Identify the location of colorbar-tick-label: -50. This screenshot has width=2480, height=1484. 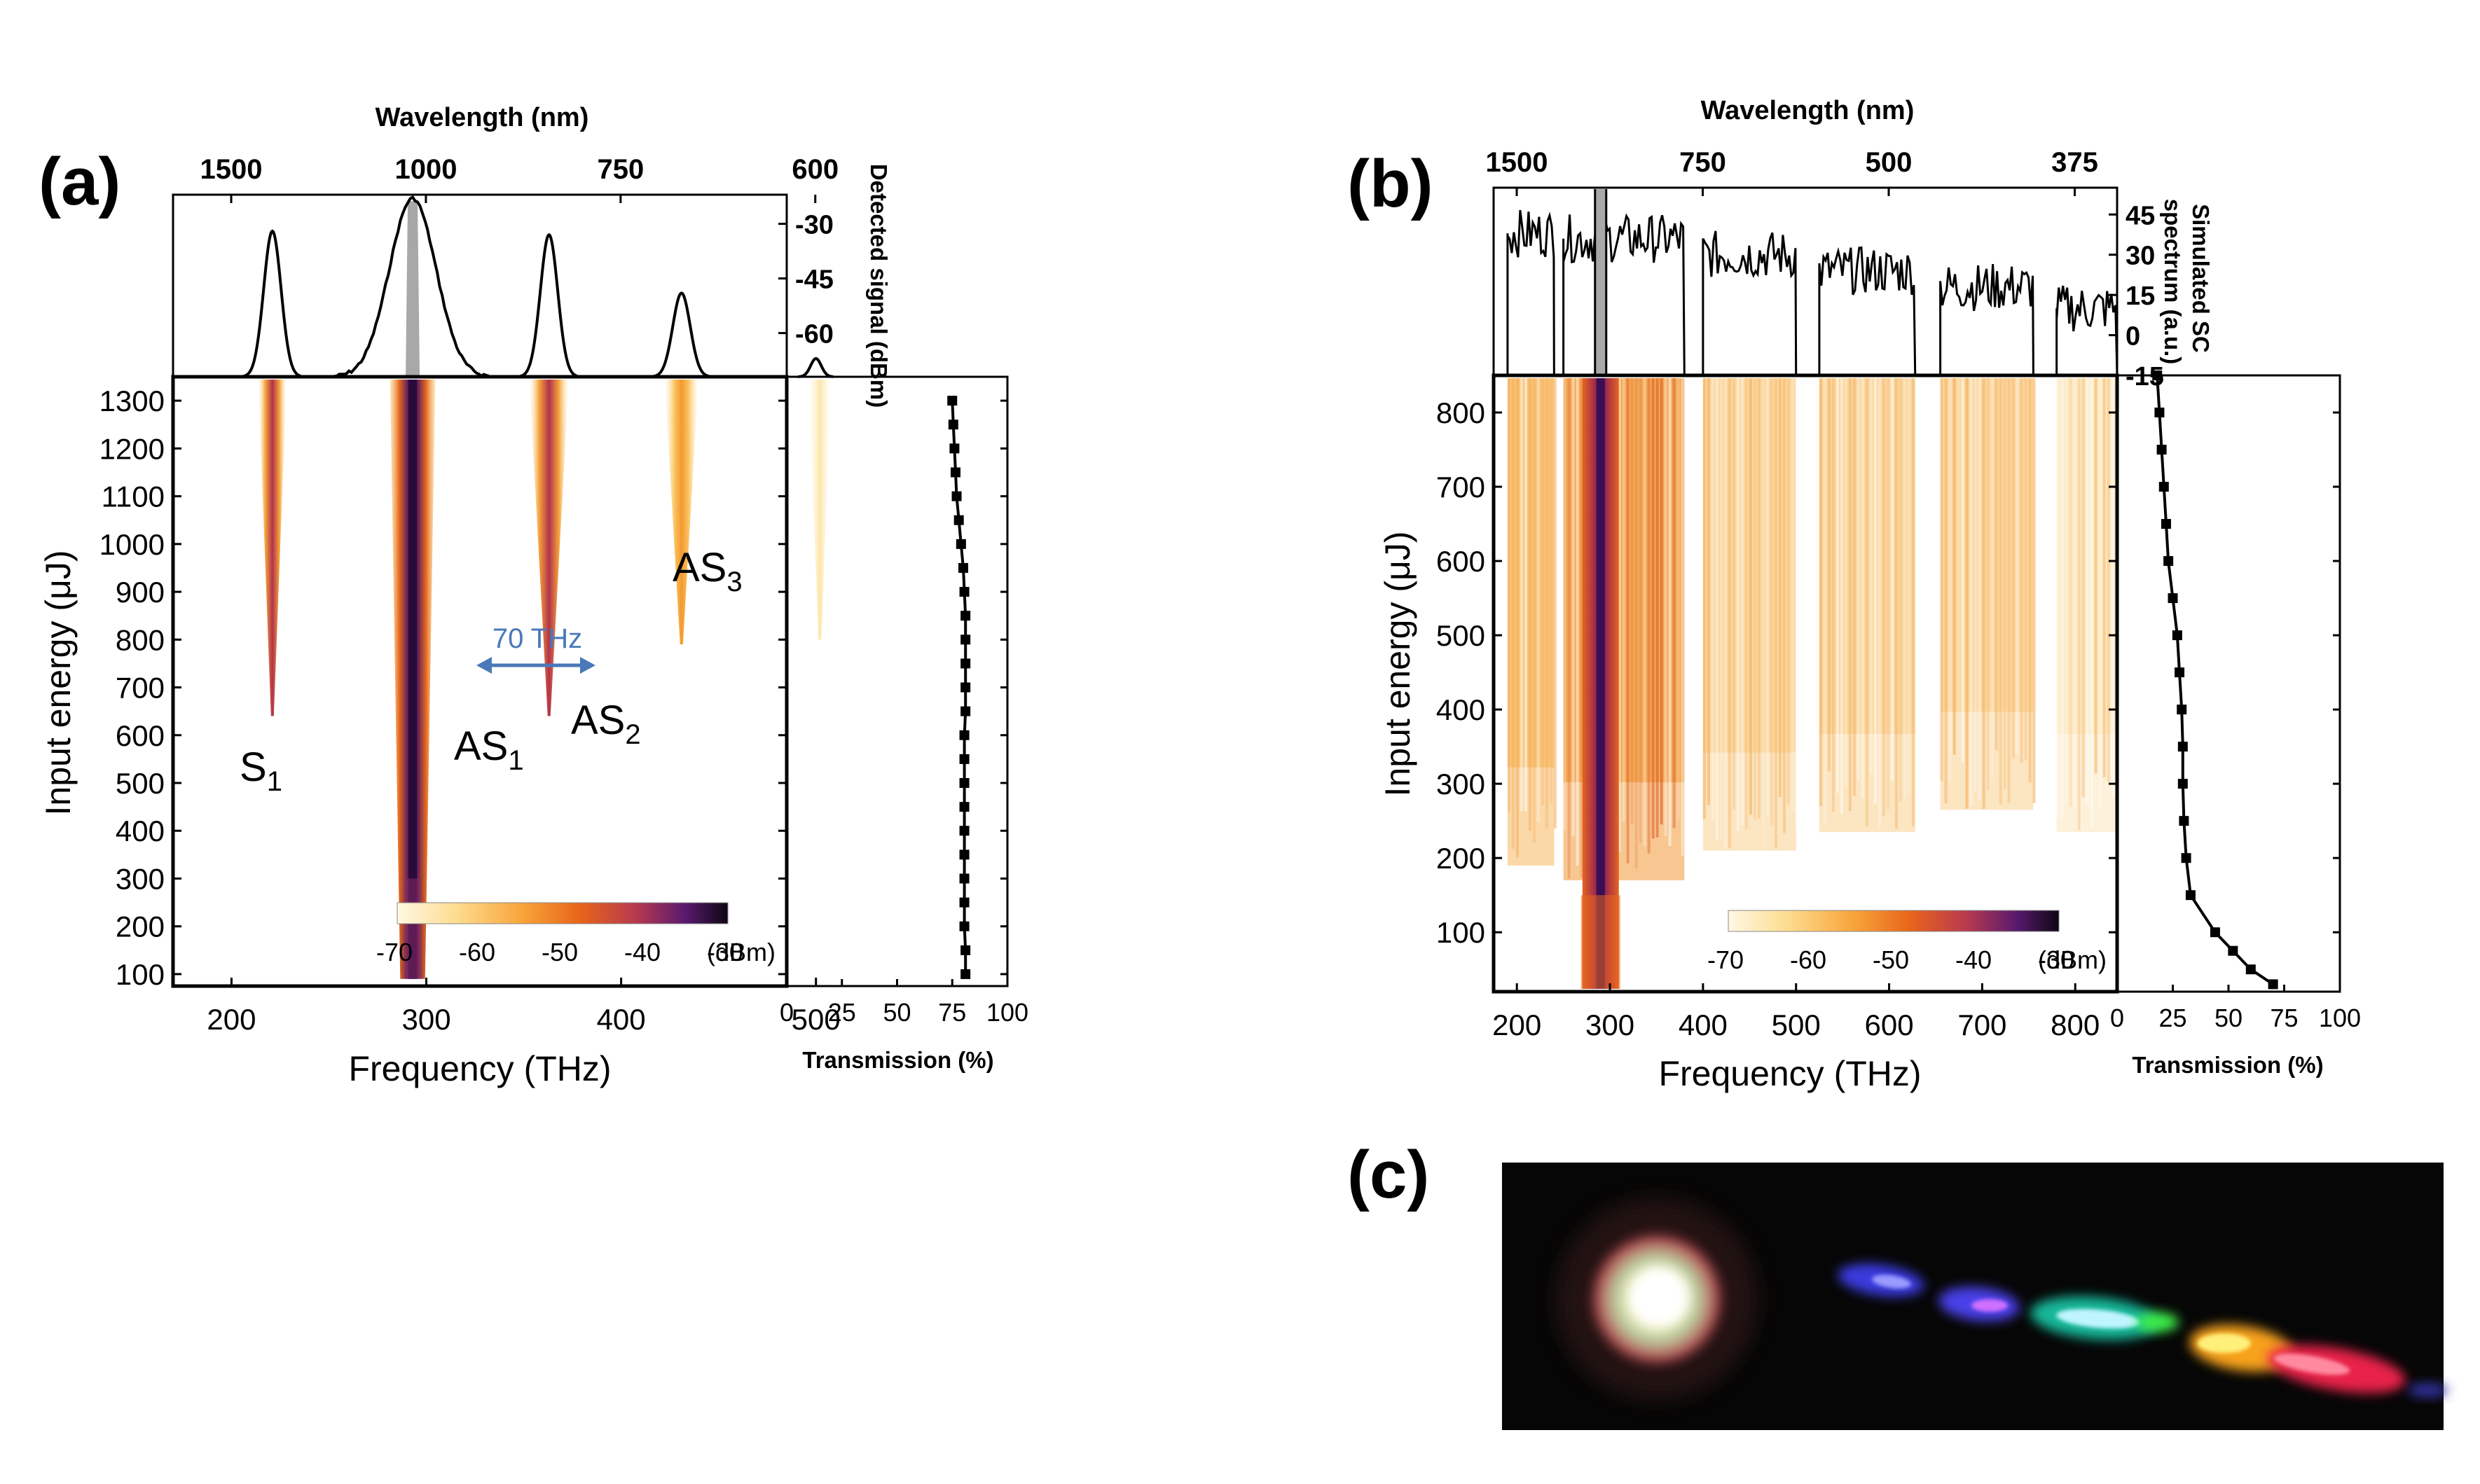
(1891, 959).